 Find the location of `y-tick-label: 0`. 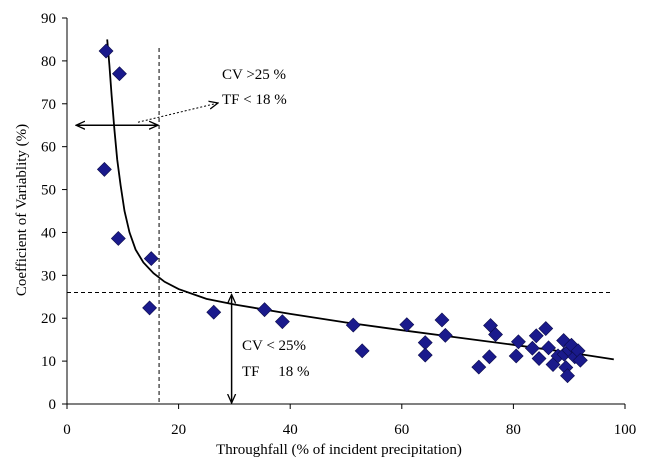

y-tick-label: 0 is located at coordinates (53, 405).